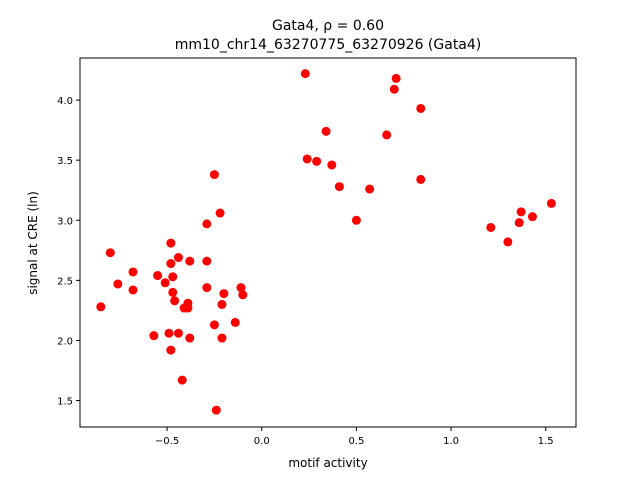 The image size is (640, 484). I want to click on x-axis: −0.5 0.0 0.5 1.0 1.5, so click(354, 437).